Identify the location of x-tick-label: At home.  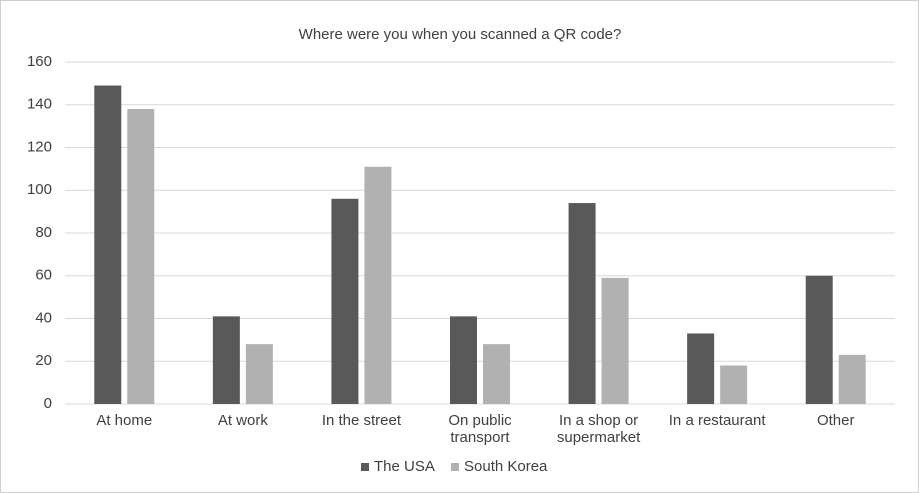
(124, 420).